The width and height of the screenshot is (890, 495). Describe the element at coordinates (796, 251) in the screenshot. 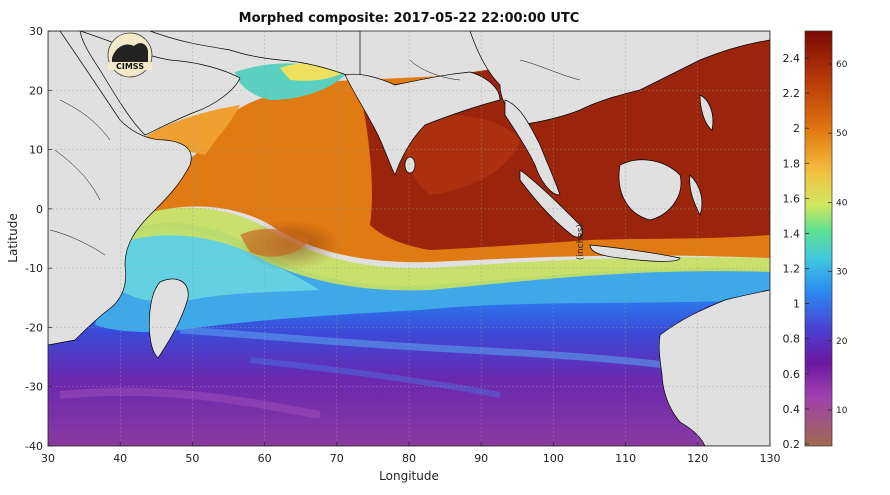

I see `colorbar-left-ticks: 2.4 2.2 2 1.8 1.6 1.4 1.2 1 0.8 0.6 0.4 0.2` at that location.